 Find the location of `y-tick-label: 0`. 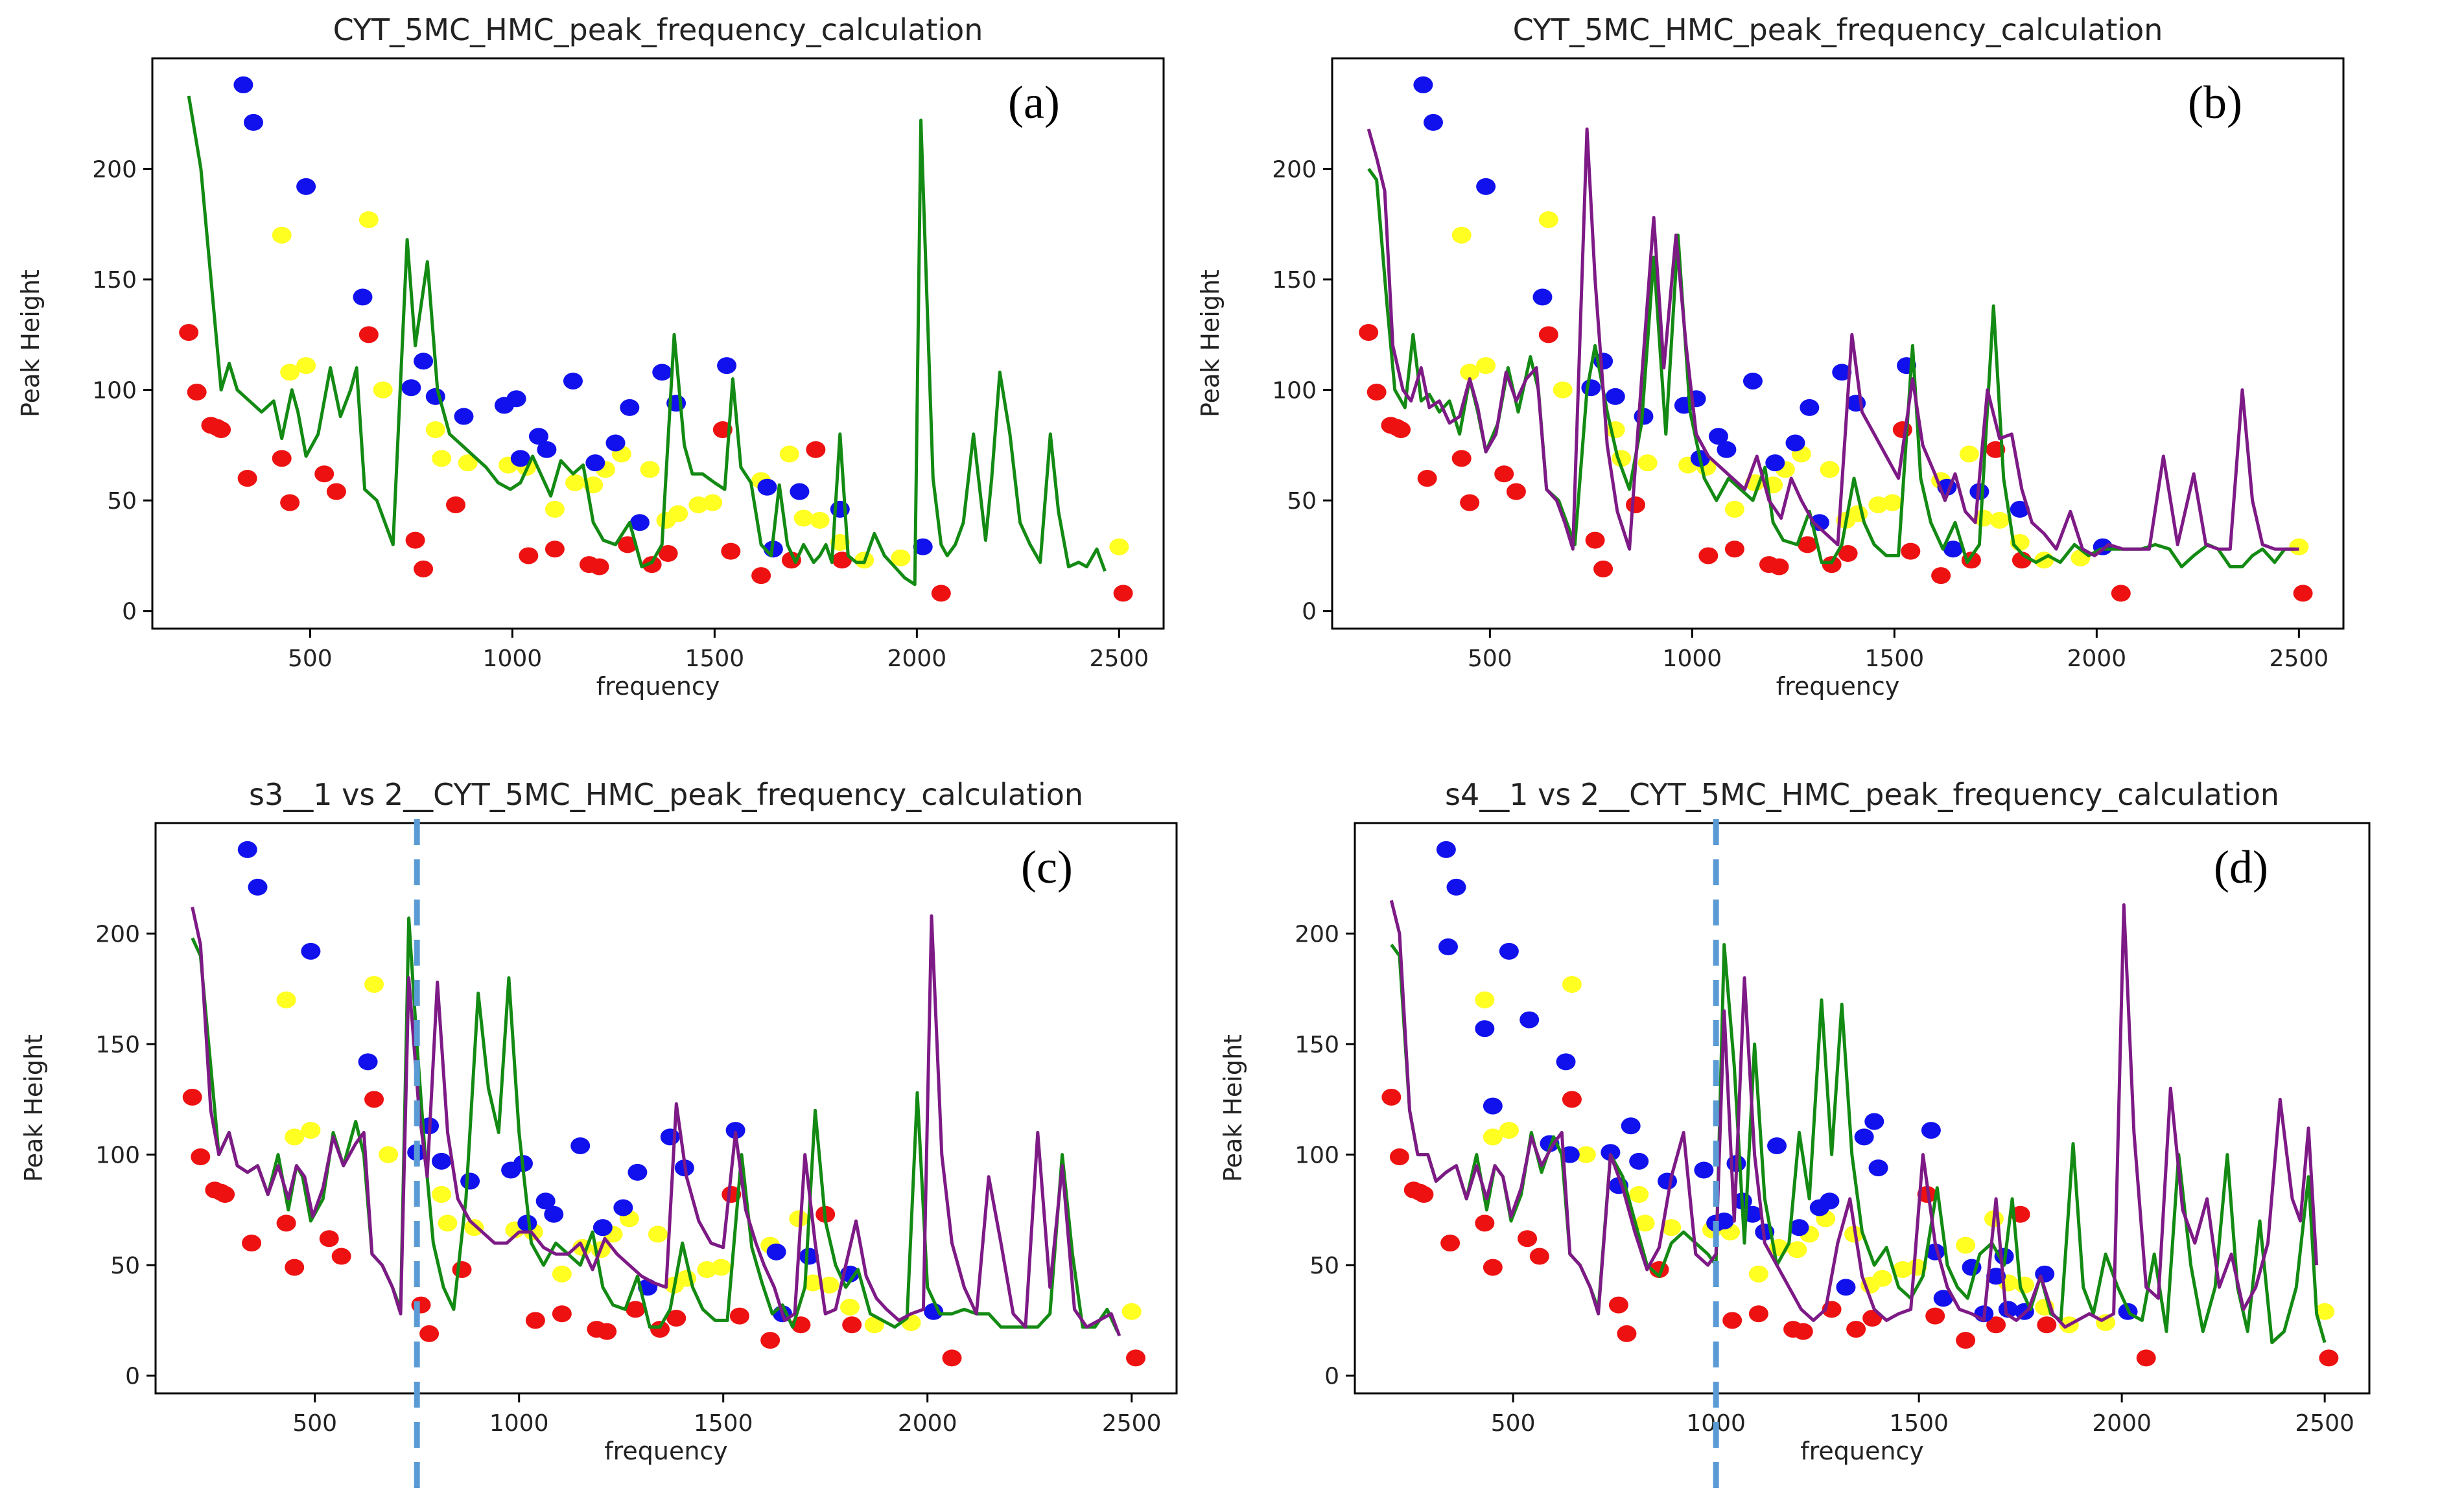

y-tick-label: 0 is located at coordinates (1332, 1377).